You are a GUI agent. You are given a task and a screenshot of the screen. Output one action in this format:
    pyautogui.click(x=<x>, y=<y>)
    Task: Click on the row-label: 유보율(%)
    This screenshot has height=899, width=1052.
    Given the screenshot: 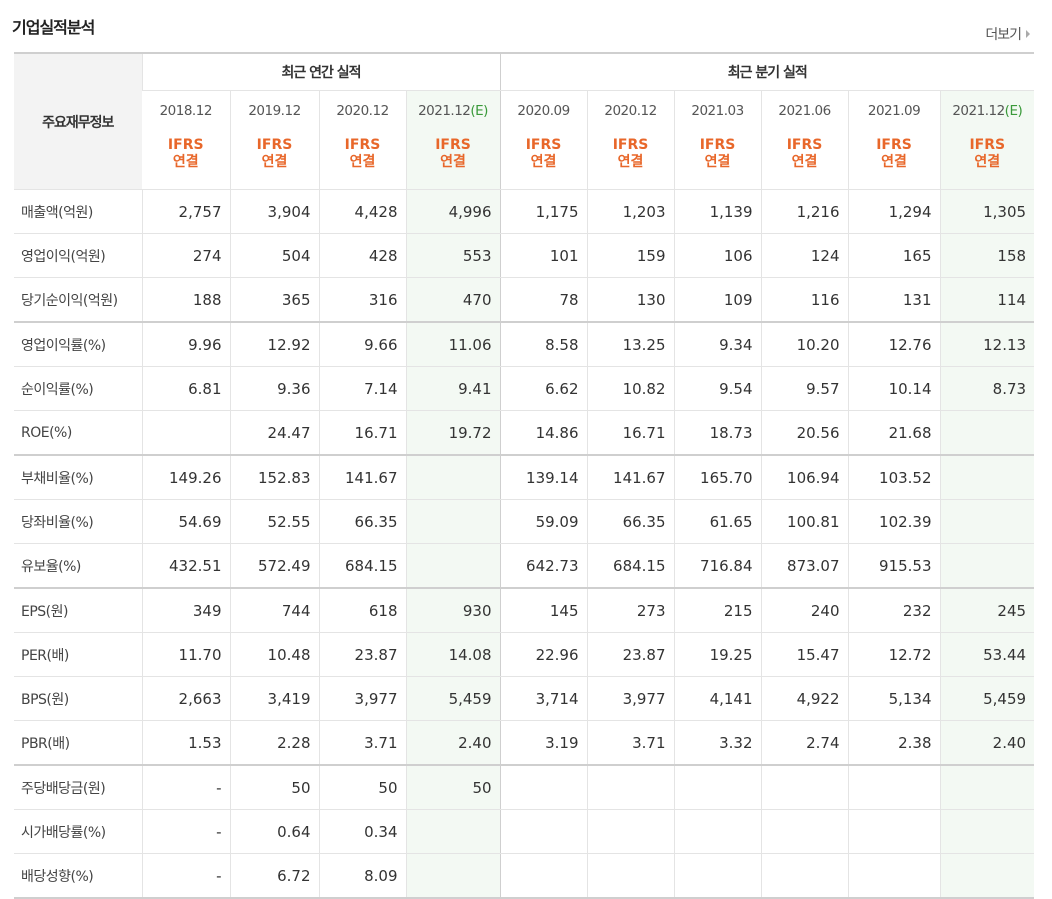 What is the action you would take?
    pyautogui.click(x=78, y=566)
    